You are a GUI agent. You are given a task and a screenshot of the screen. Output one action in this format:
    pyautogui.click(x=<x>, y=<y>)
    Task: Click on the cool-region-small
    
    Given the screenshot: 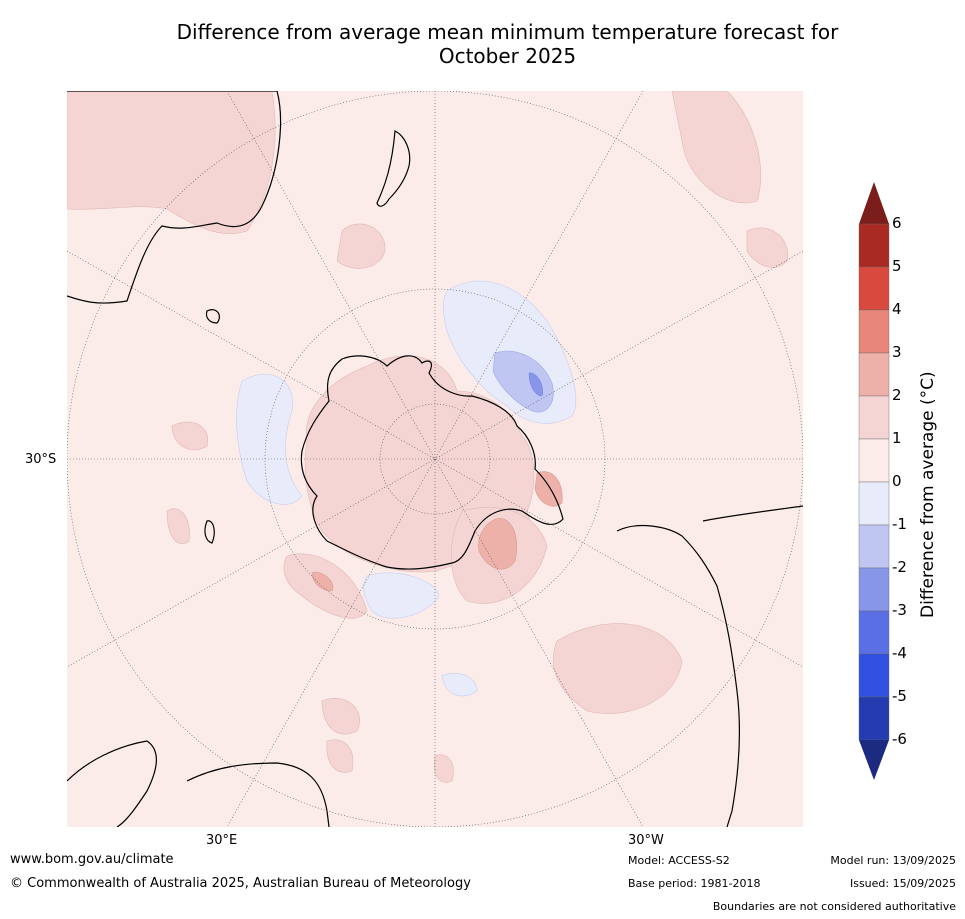 What is the action you would take?
    pyautogui.click(x=459, y=684)
    